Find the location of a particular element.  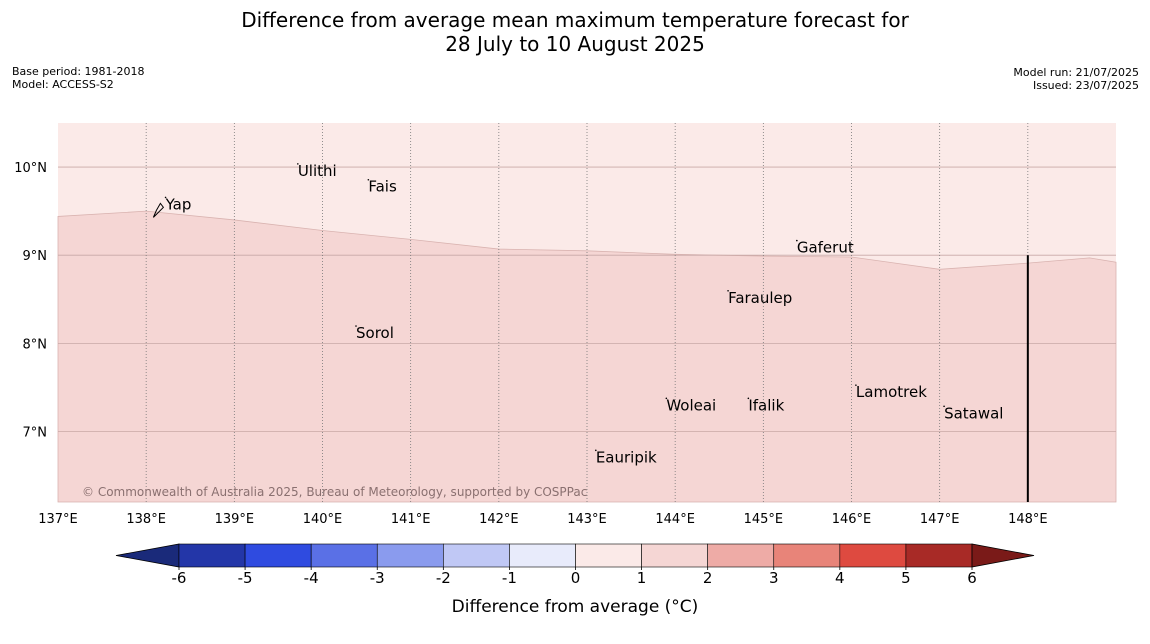

lat-tick-label: 10°N is located at coordinates (30, 168).